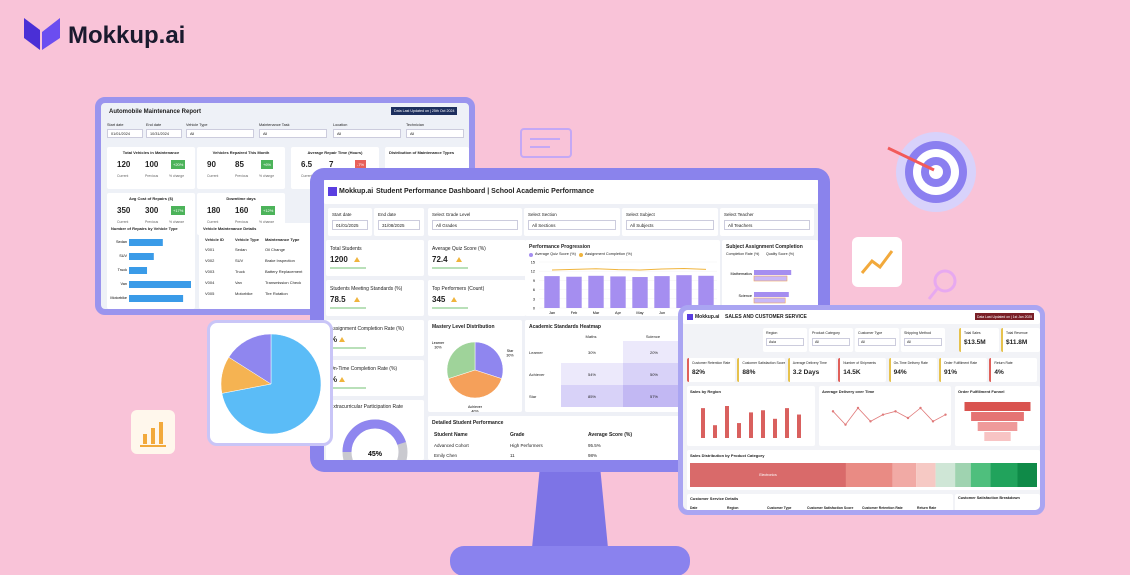  Describe the element at coordinates (565, 327) in the screenshot. I see `chart-title: Academic Standards Heatmap` at that location.